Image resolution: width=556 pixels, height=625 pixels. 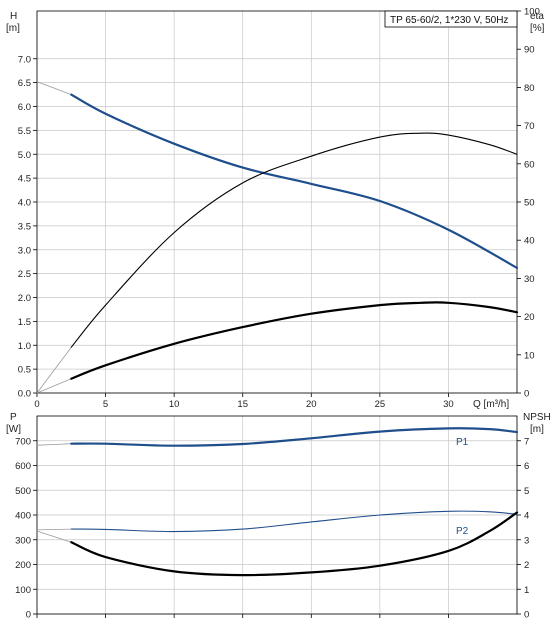 I want to click on y-left-tick-label: 0, so click(x=28, y=615).